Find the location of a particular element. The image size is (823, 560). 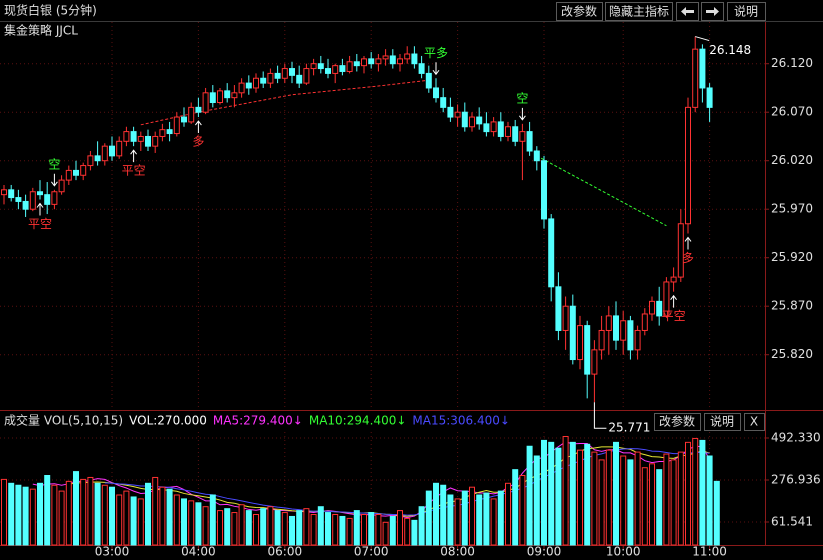

y-tick-label: 25.970 is located at coordinates (792, 209).